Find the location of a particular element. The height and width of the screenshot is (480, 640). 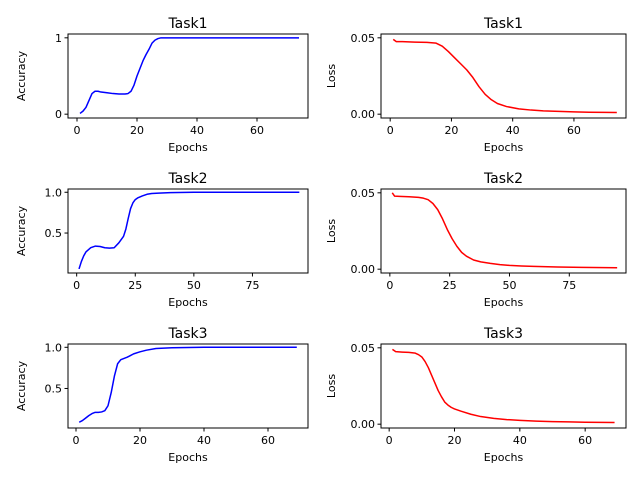

subplot-4: 0 25 50 75 0.00 0.05 Task2 Epochs Loss is located at coordinates (476, 240).